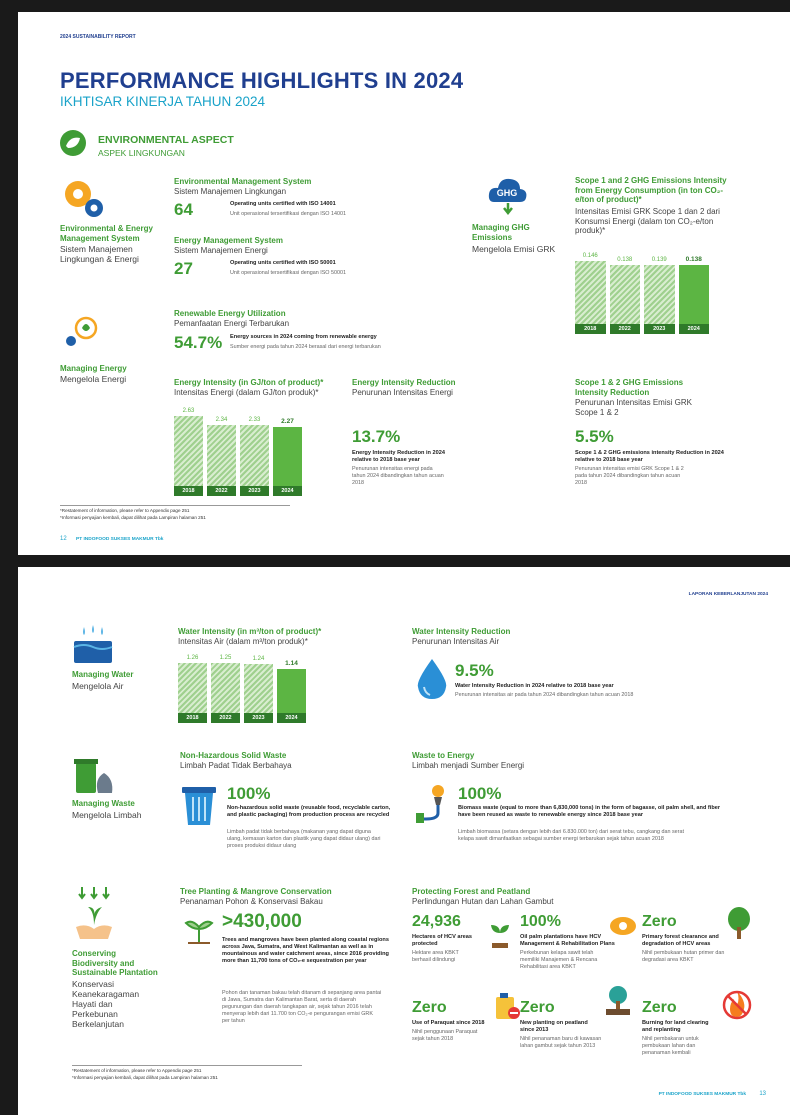 The width and height of the screenshot is (790, 1115). Describe the element at coordinates (461, 631) in the screenshot. I see `water-reduction-title: Water Intensity Reduction` at that location.